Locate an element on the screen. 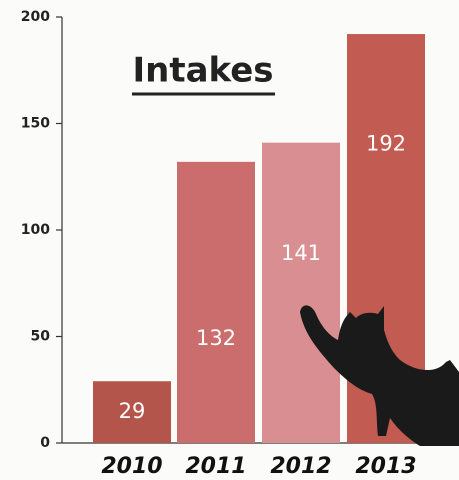 The width and height of the screenshot is (459, 480). y-tick-label: 200 is located at coordinates (35, 17).